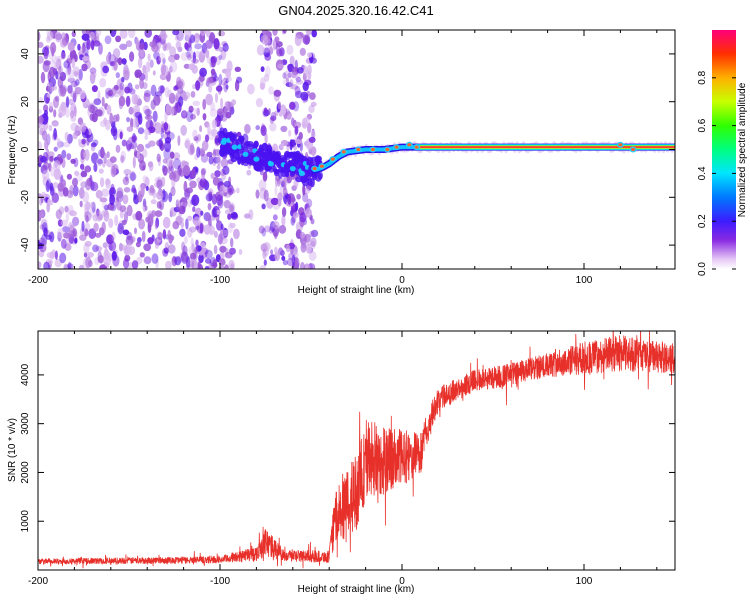 This screenshot has width=750, height=600. I want to click on snr-xtick-label: 0, so click(402, 581).